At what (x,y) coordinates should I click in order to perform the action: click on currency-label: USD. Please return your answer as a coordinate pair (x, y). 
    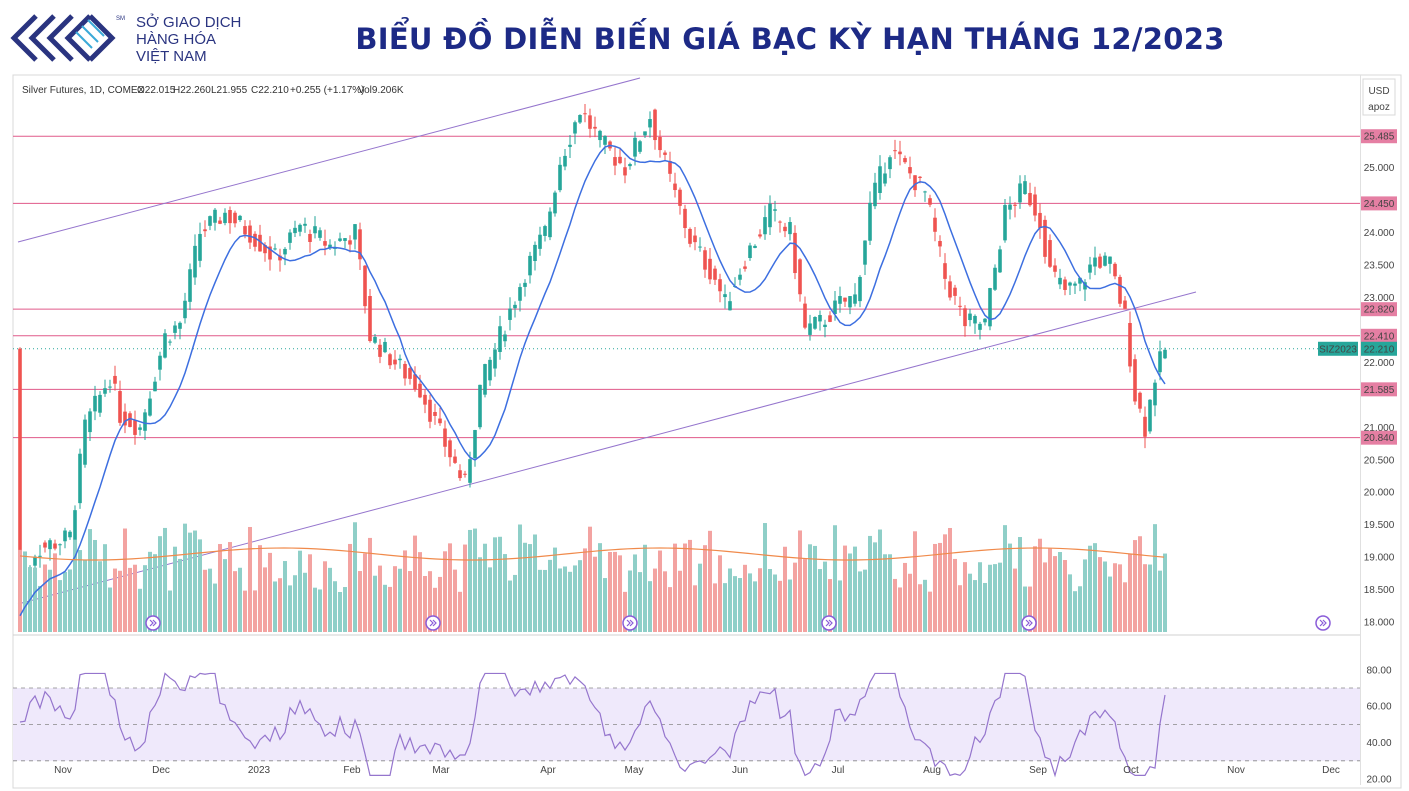
    Looking at the image, I should click on (1378, 91).